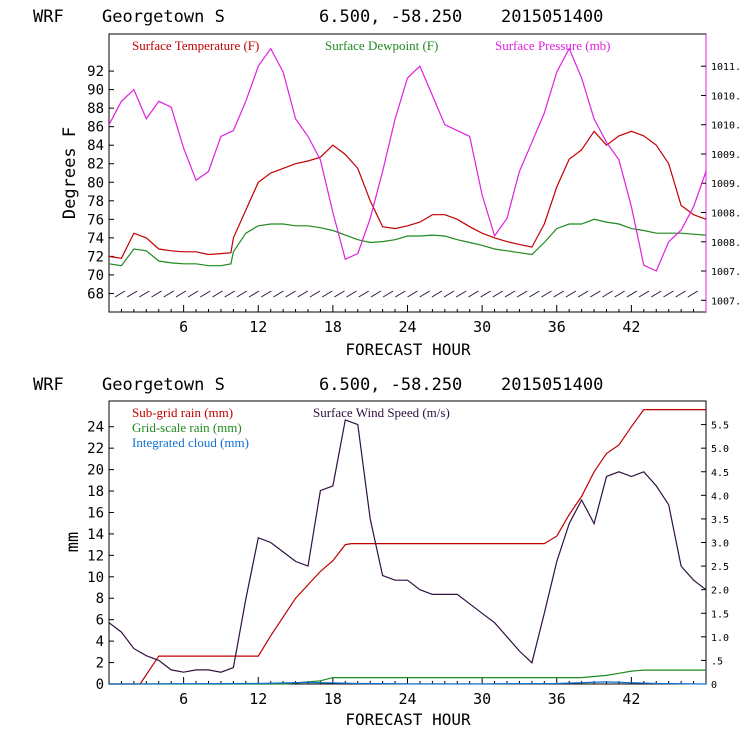 The height and width of the screenshot is (740, 740). What do you see at coordinates (725, 184) in the screenshot?
I see `y2tick-label: 1009.0` at bounding box center [725, 184].